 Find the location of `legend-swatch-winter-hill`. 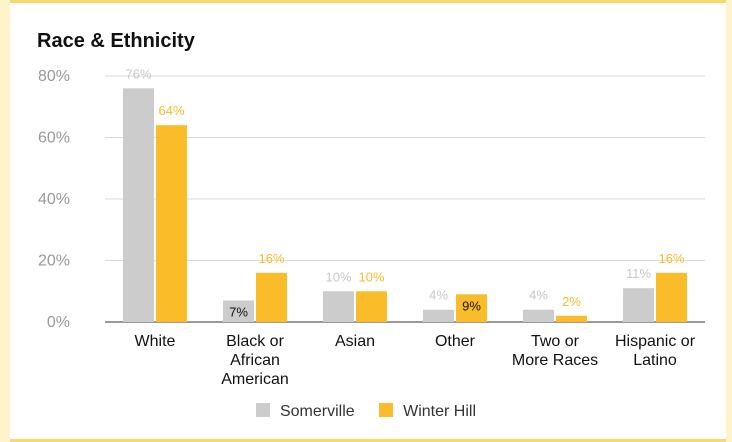

legend-swatch-winter-hill is located at coordinates (386, 410).